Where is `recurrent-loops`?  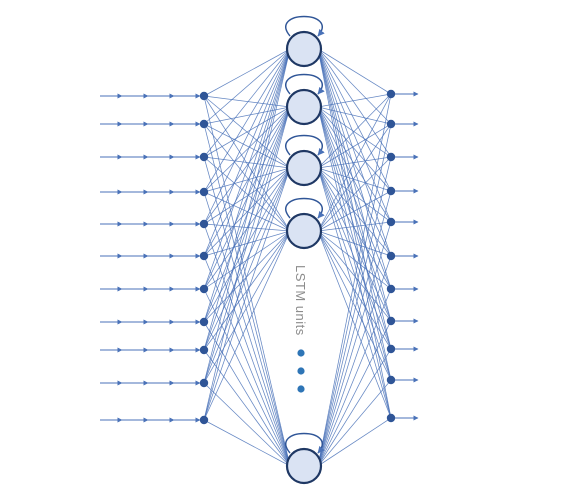 recurrent-loops is located at coordinates (305, 234).